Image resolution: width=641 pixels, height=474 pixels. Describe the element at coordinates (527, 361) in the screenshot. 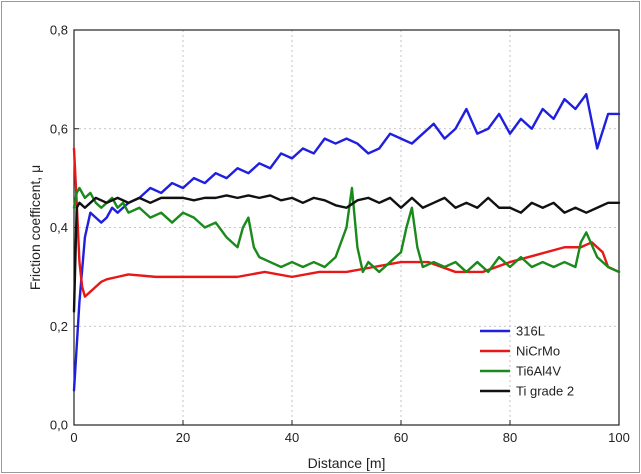

I see `legend: 316L NiCrMo Ti6Al4V Ti grade 2` at that location.